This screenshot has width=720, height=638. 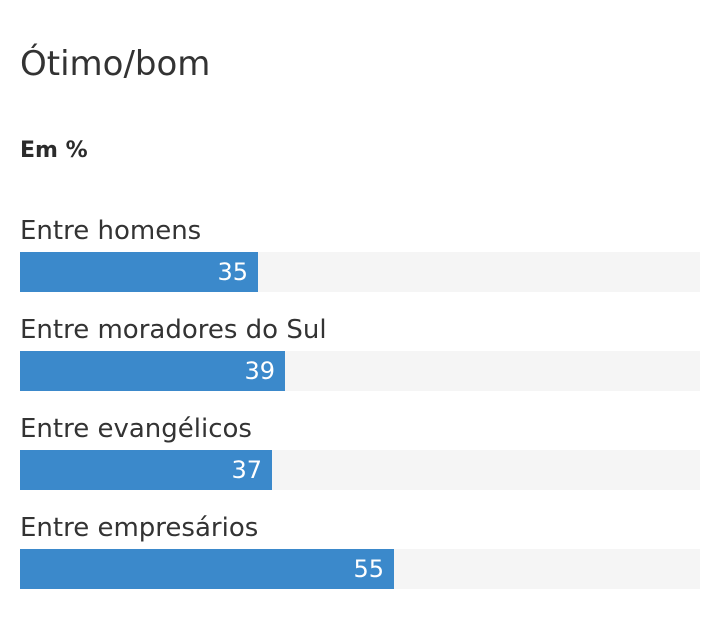 I want to click on category-label: Entre homens, so click(x=111, y=231).